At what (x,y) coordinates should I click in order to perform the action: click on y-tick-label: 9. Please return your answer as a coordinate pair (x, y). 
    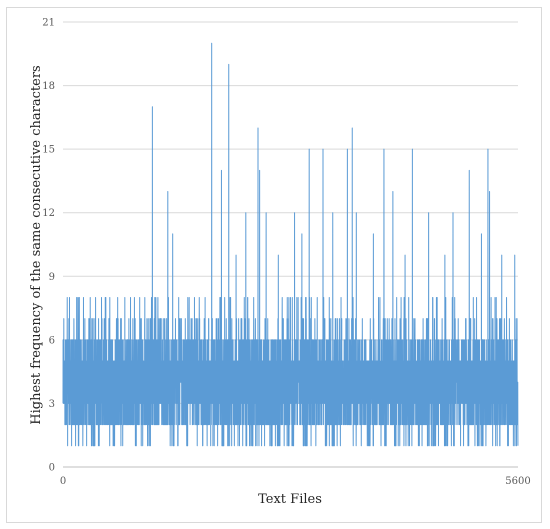
    Looking at the image, I should click on (52, 277).